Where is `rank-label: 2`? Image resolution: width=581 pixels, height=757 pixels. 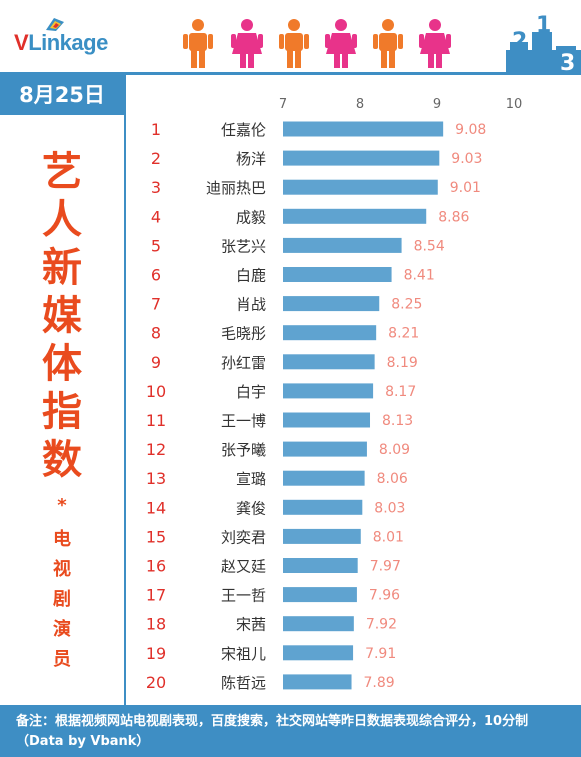
rank-label: 2 is located at coordinates (156, 158).